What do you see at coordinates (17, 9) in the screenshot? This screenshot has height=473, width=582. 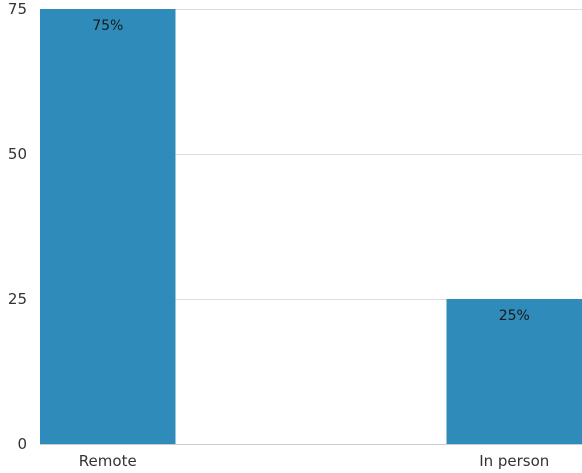 I see `y-tick-label: 75` at bounding box center [17, 9].